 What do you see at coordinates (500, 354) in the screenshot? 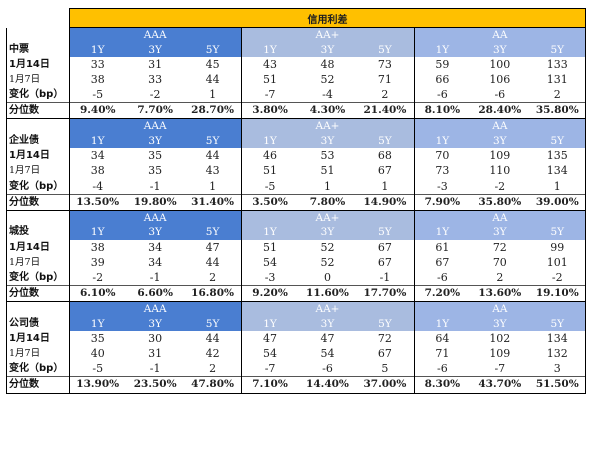
I see `value-cell: 109` at bounding box center [500, 354].